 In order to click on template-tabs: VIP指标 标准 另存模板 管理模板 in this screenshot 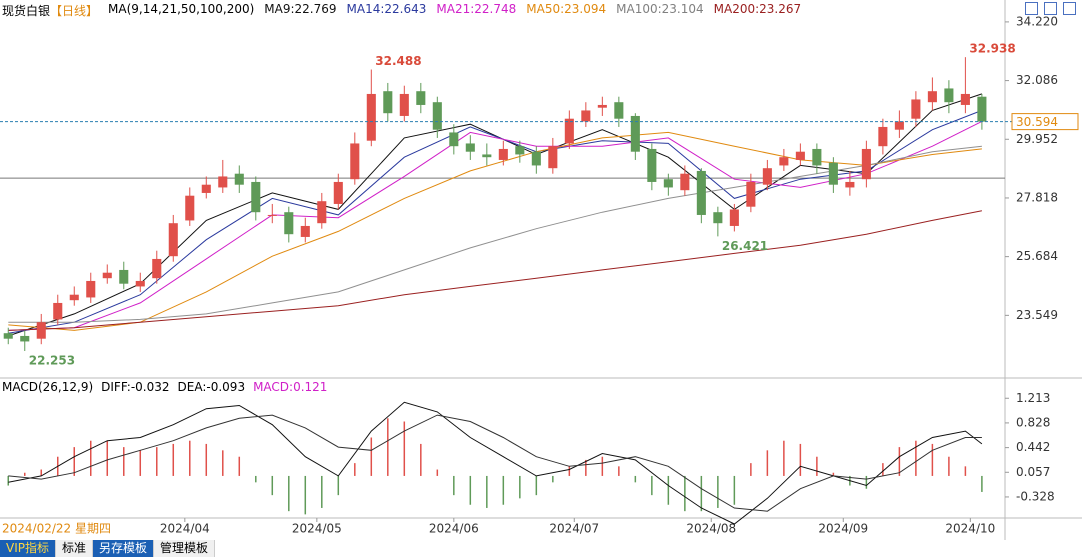, I will do `click(108, 548)`.